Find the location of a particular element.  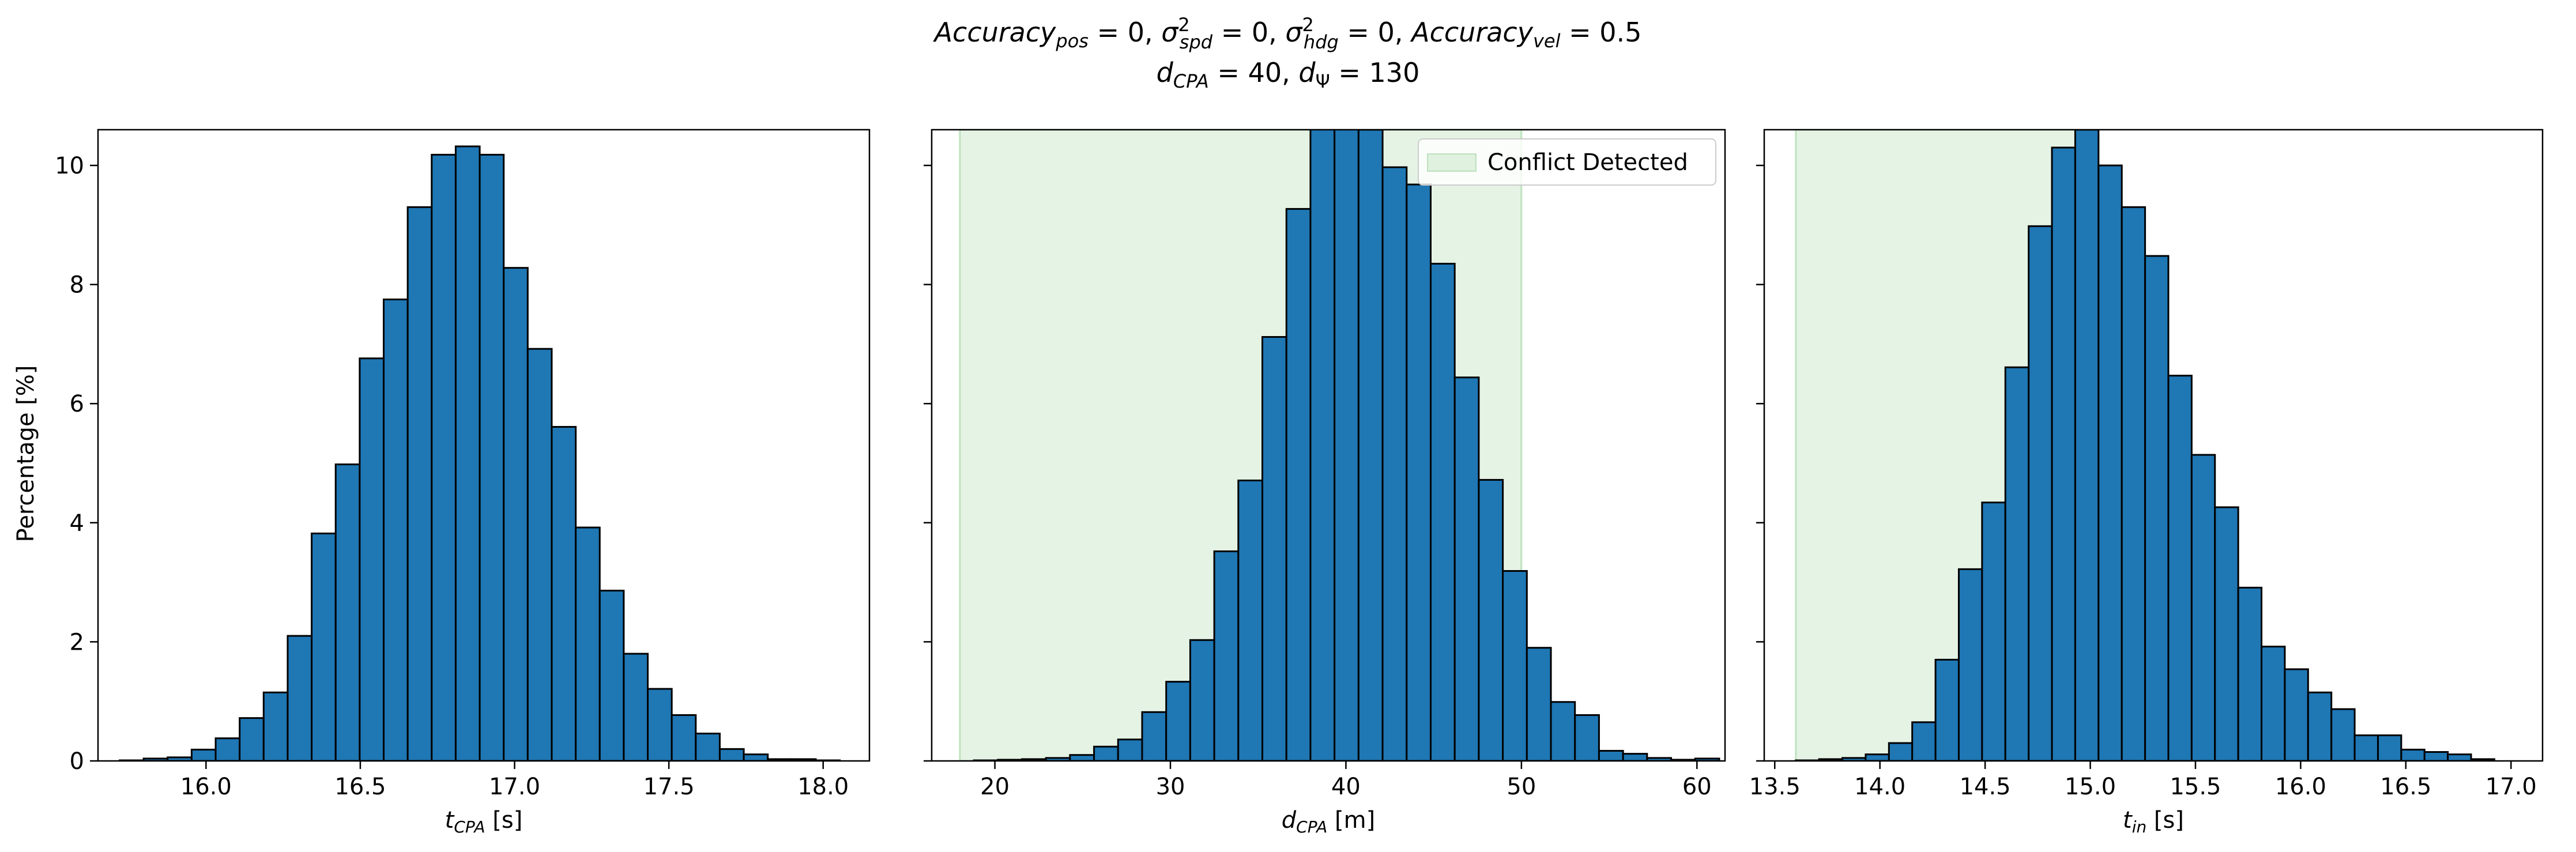

legend-box is located at coordinates (1567, 162).